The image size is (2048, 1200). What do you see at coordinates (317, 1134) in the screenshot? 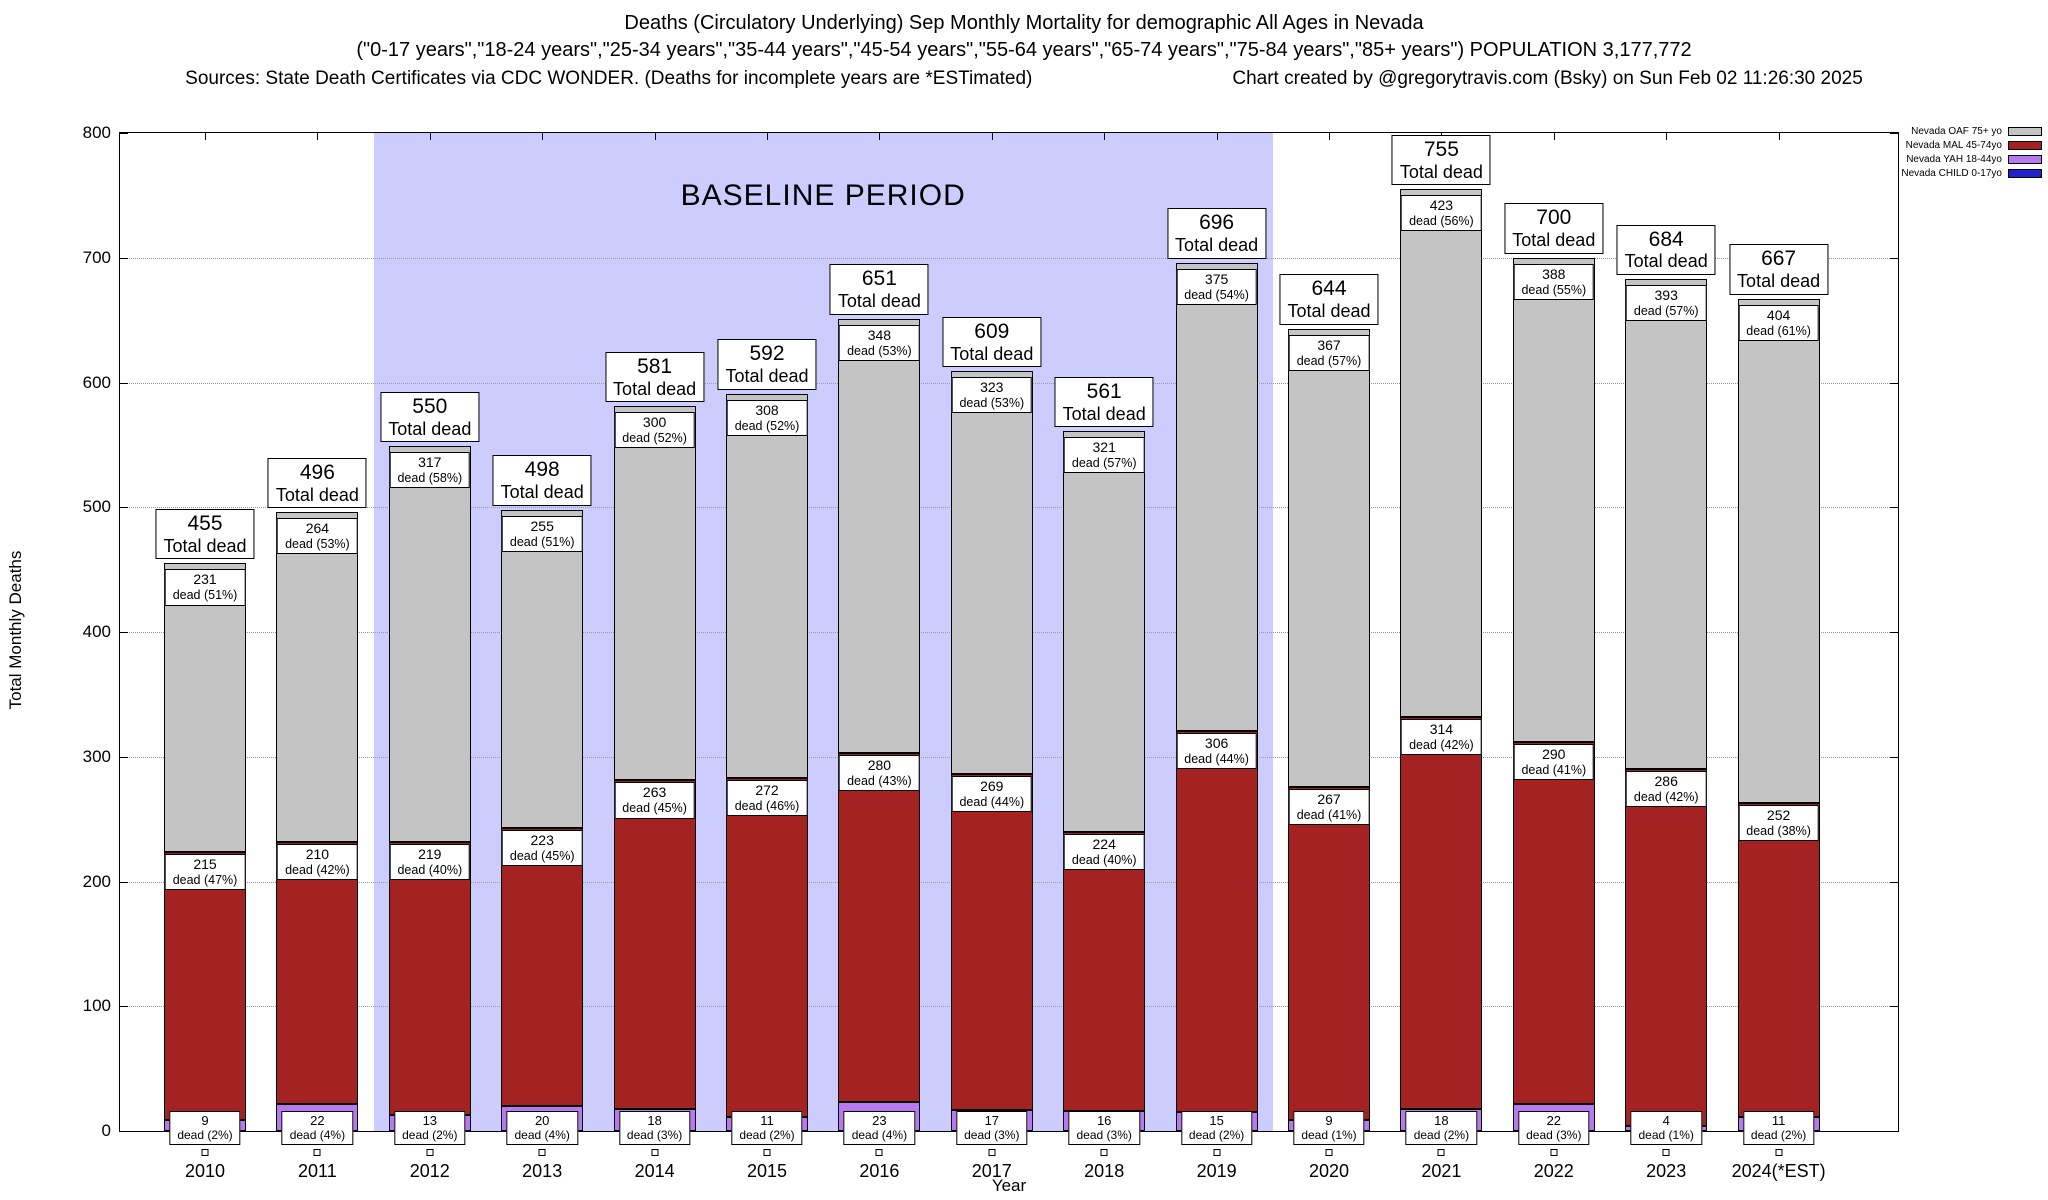
I see `yah-text: dead (4%)` at bounding box center [317, 1134].